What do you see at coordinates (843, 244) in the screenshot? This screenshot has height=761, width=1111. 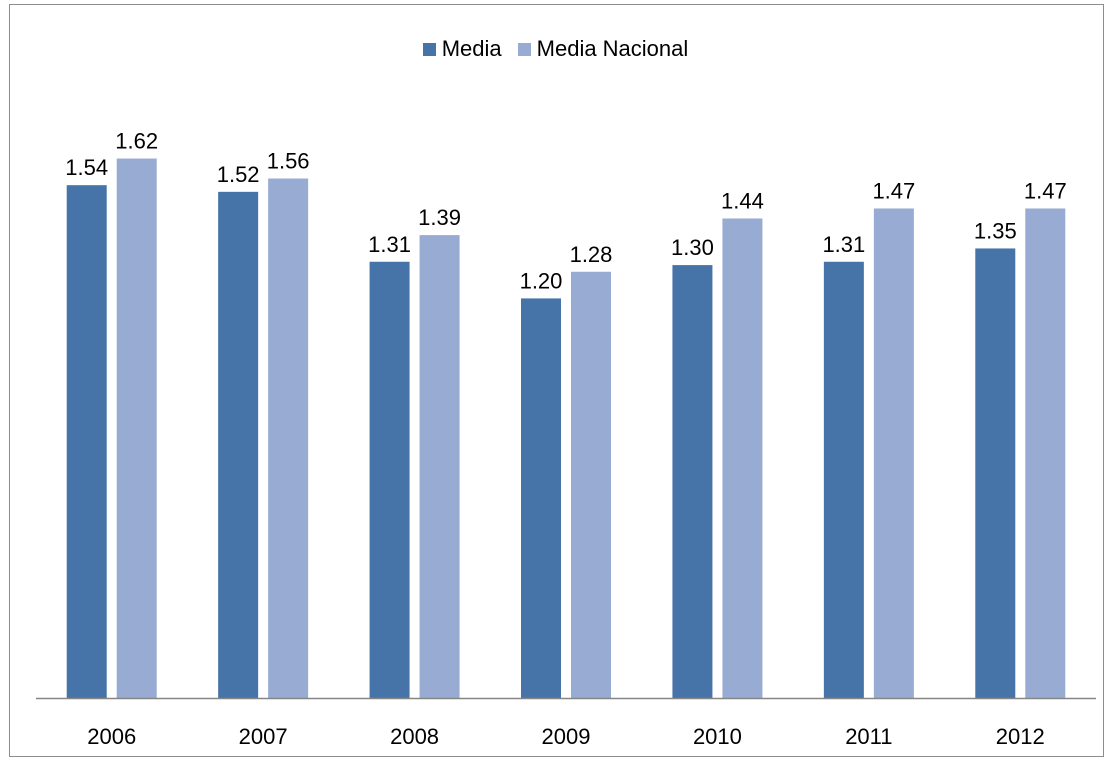 I see `data-label-media-2011: 1.31` at bounding box center [843, 244].